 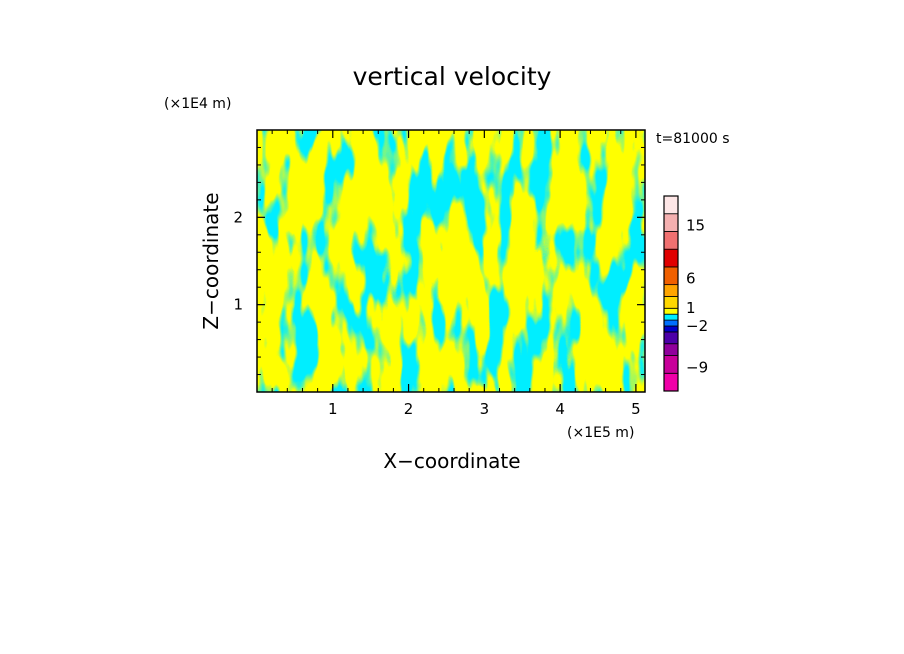 What do you see at coordinates (211, 260) in the screenshot?
I see `y-axis-title: Z−coordinate` at bounding box center [211, 260].